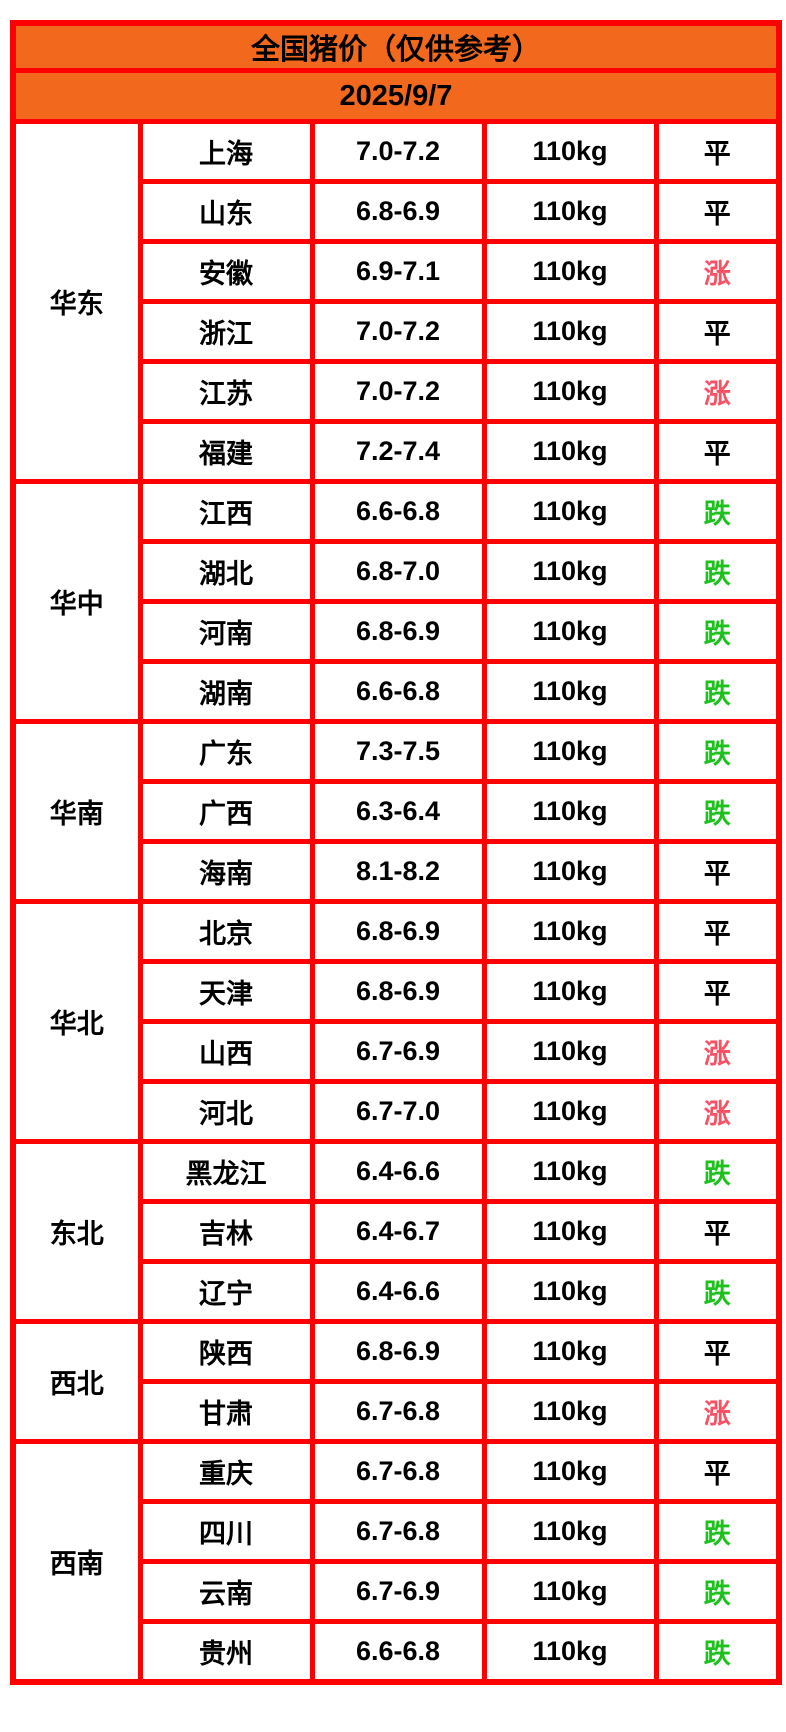 The width and height of the screenshot is (786, 1732). I want to click on table-row: 山西 6.7-6.9 110kg 涨, so click(397, 1051).